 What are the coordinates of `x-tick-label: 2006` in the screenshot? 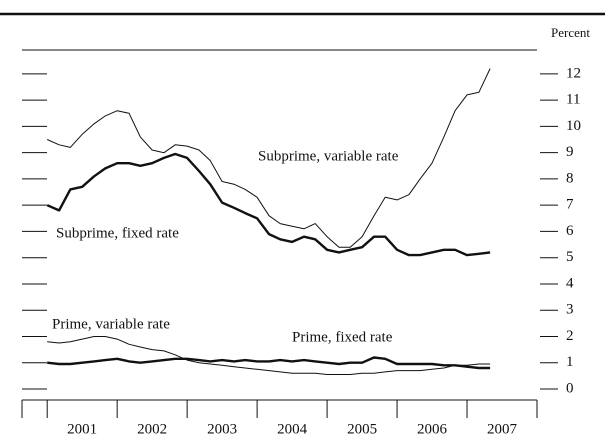 It's located at (432, 429).